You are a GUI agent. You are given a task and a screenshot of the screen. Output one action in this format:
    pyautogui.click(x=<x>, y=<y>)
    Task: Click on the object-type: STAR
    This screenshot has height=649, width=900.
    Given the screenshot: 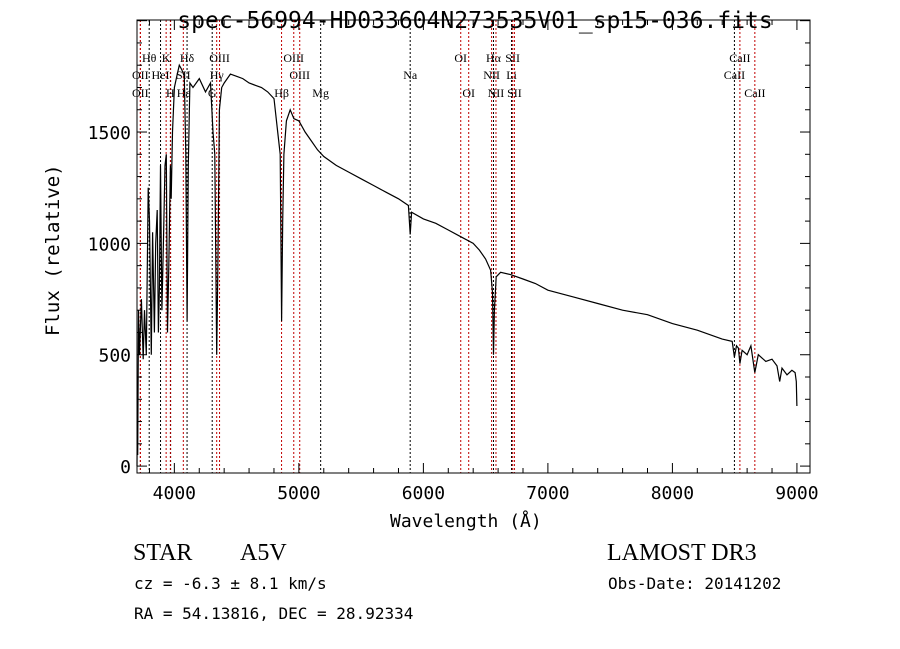 What is the action you would take?
    pyautogui.click(x=163, y=553)
    